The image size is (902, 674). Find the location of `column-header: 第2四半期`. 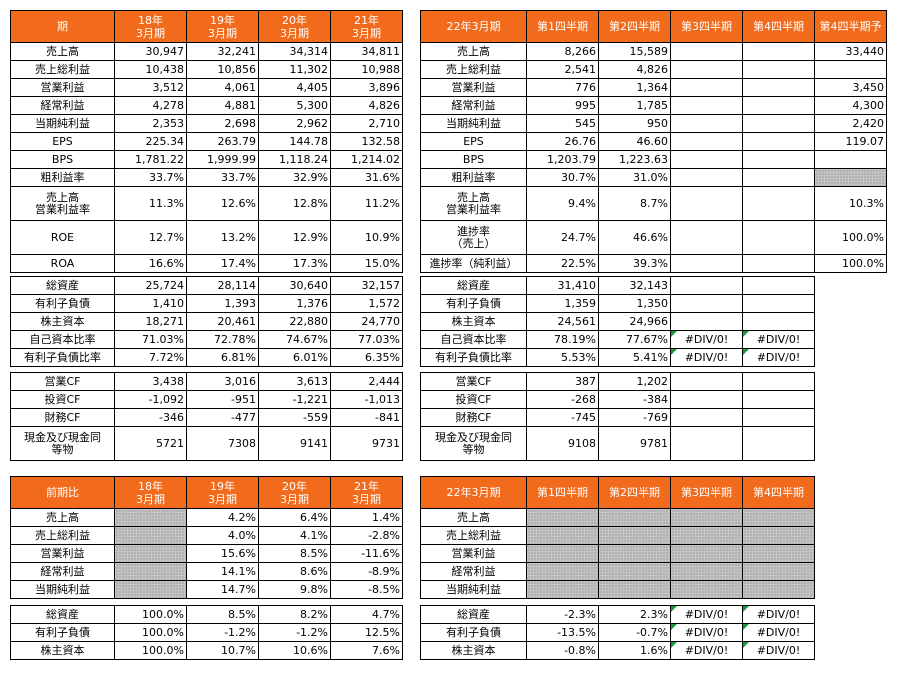

column-header: 第2四半期 is located at coordinates (634, 492).